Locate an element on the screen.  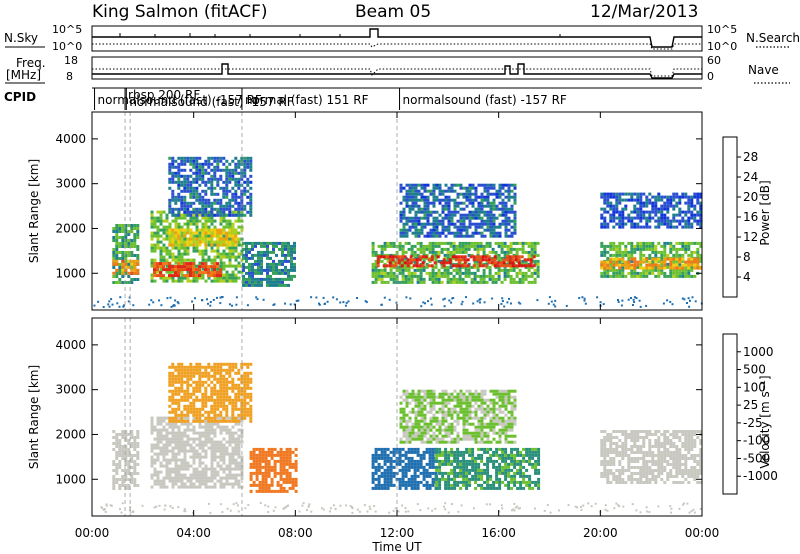
cpid-label-1: rbsp 200 RF is located at coordinates (164, 95).